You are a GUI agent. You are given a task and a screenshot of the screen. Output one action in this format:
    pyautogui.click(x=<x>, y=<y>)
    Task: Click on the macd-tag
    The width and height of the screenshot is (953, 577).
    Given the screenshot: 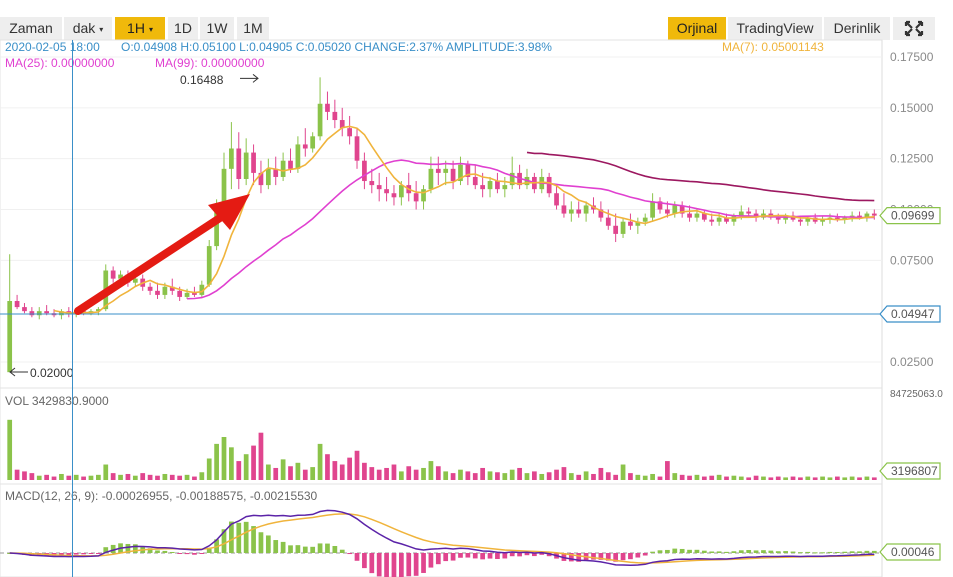 What is the action you would take?
    pyautogui.click(x=910, y=552)
    